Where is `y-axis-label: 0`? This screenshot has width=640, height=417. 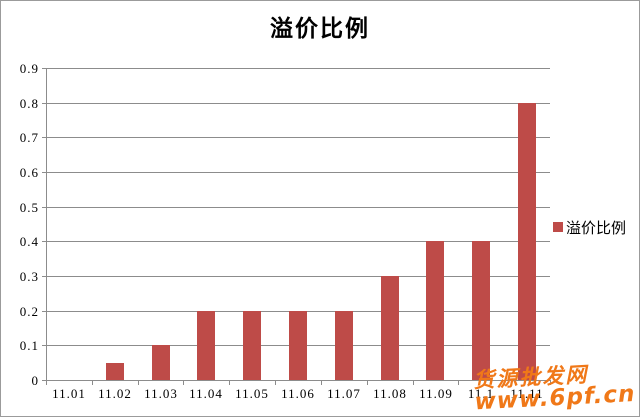 y-axis-label: 0 is located at coordinates (35, 380).